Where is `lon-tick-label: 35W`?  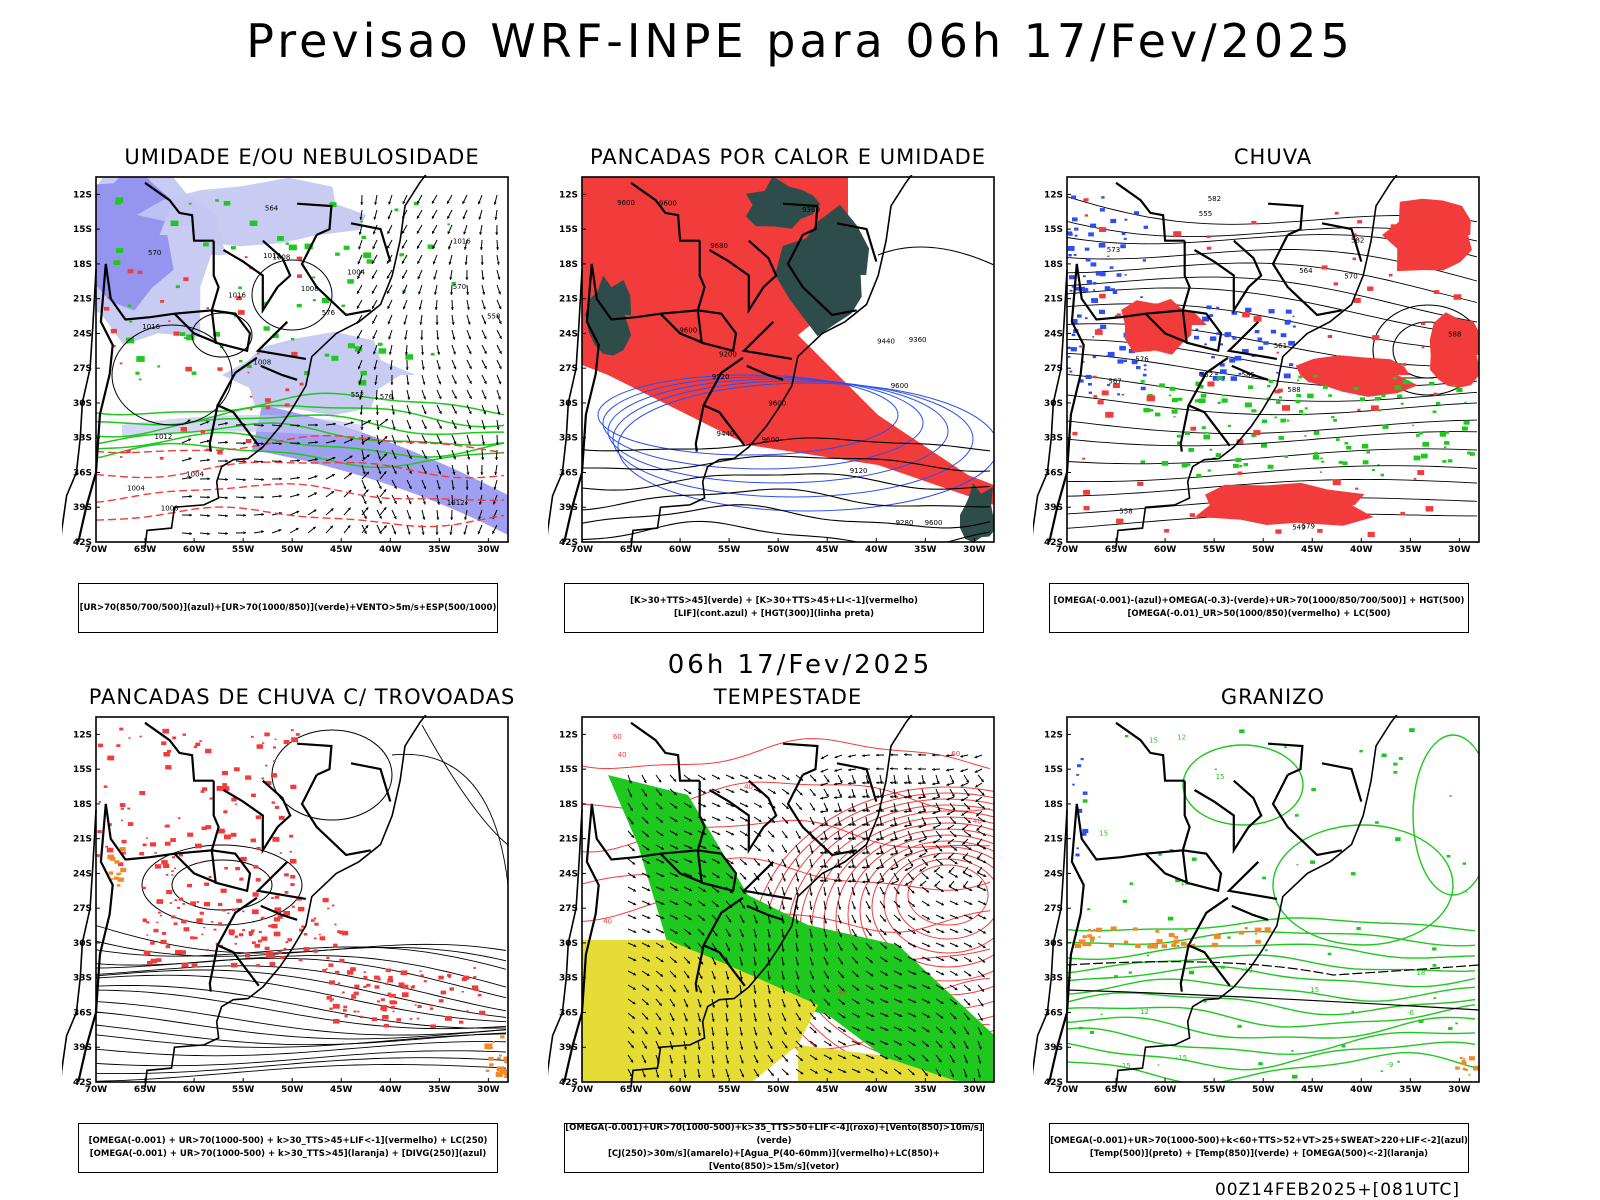 lon-tick-label: 35W is located at coordinates (925, 1090).